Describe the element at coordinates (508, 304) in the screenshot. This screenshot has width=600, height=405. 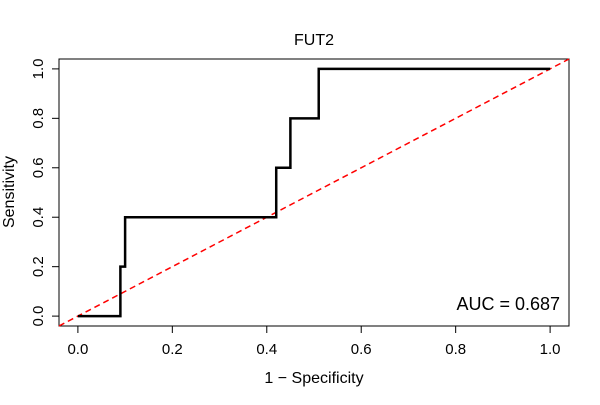
I see `auc-annotation: AUC = 0.687` at that location.